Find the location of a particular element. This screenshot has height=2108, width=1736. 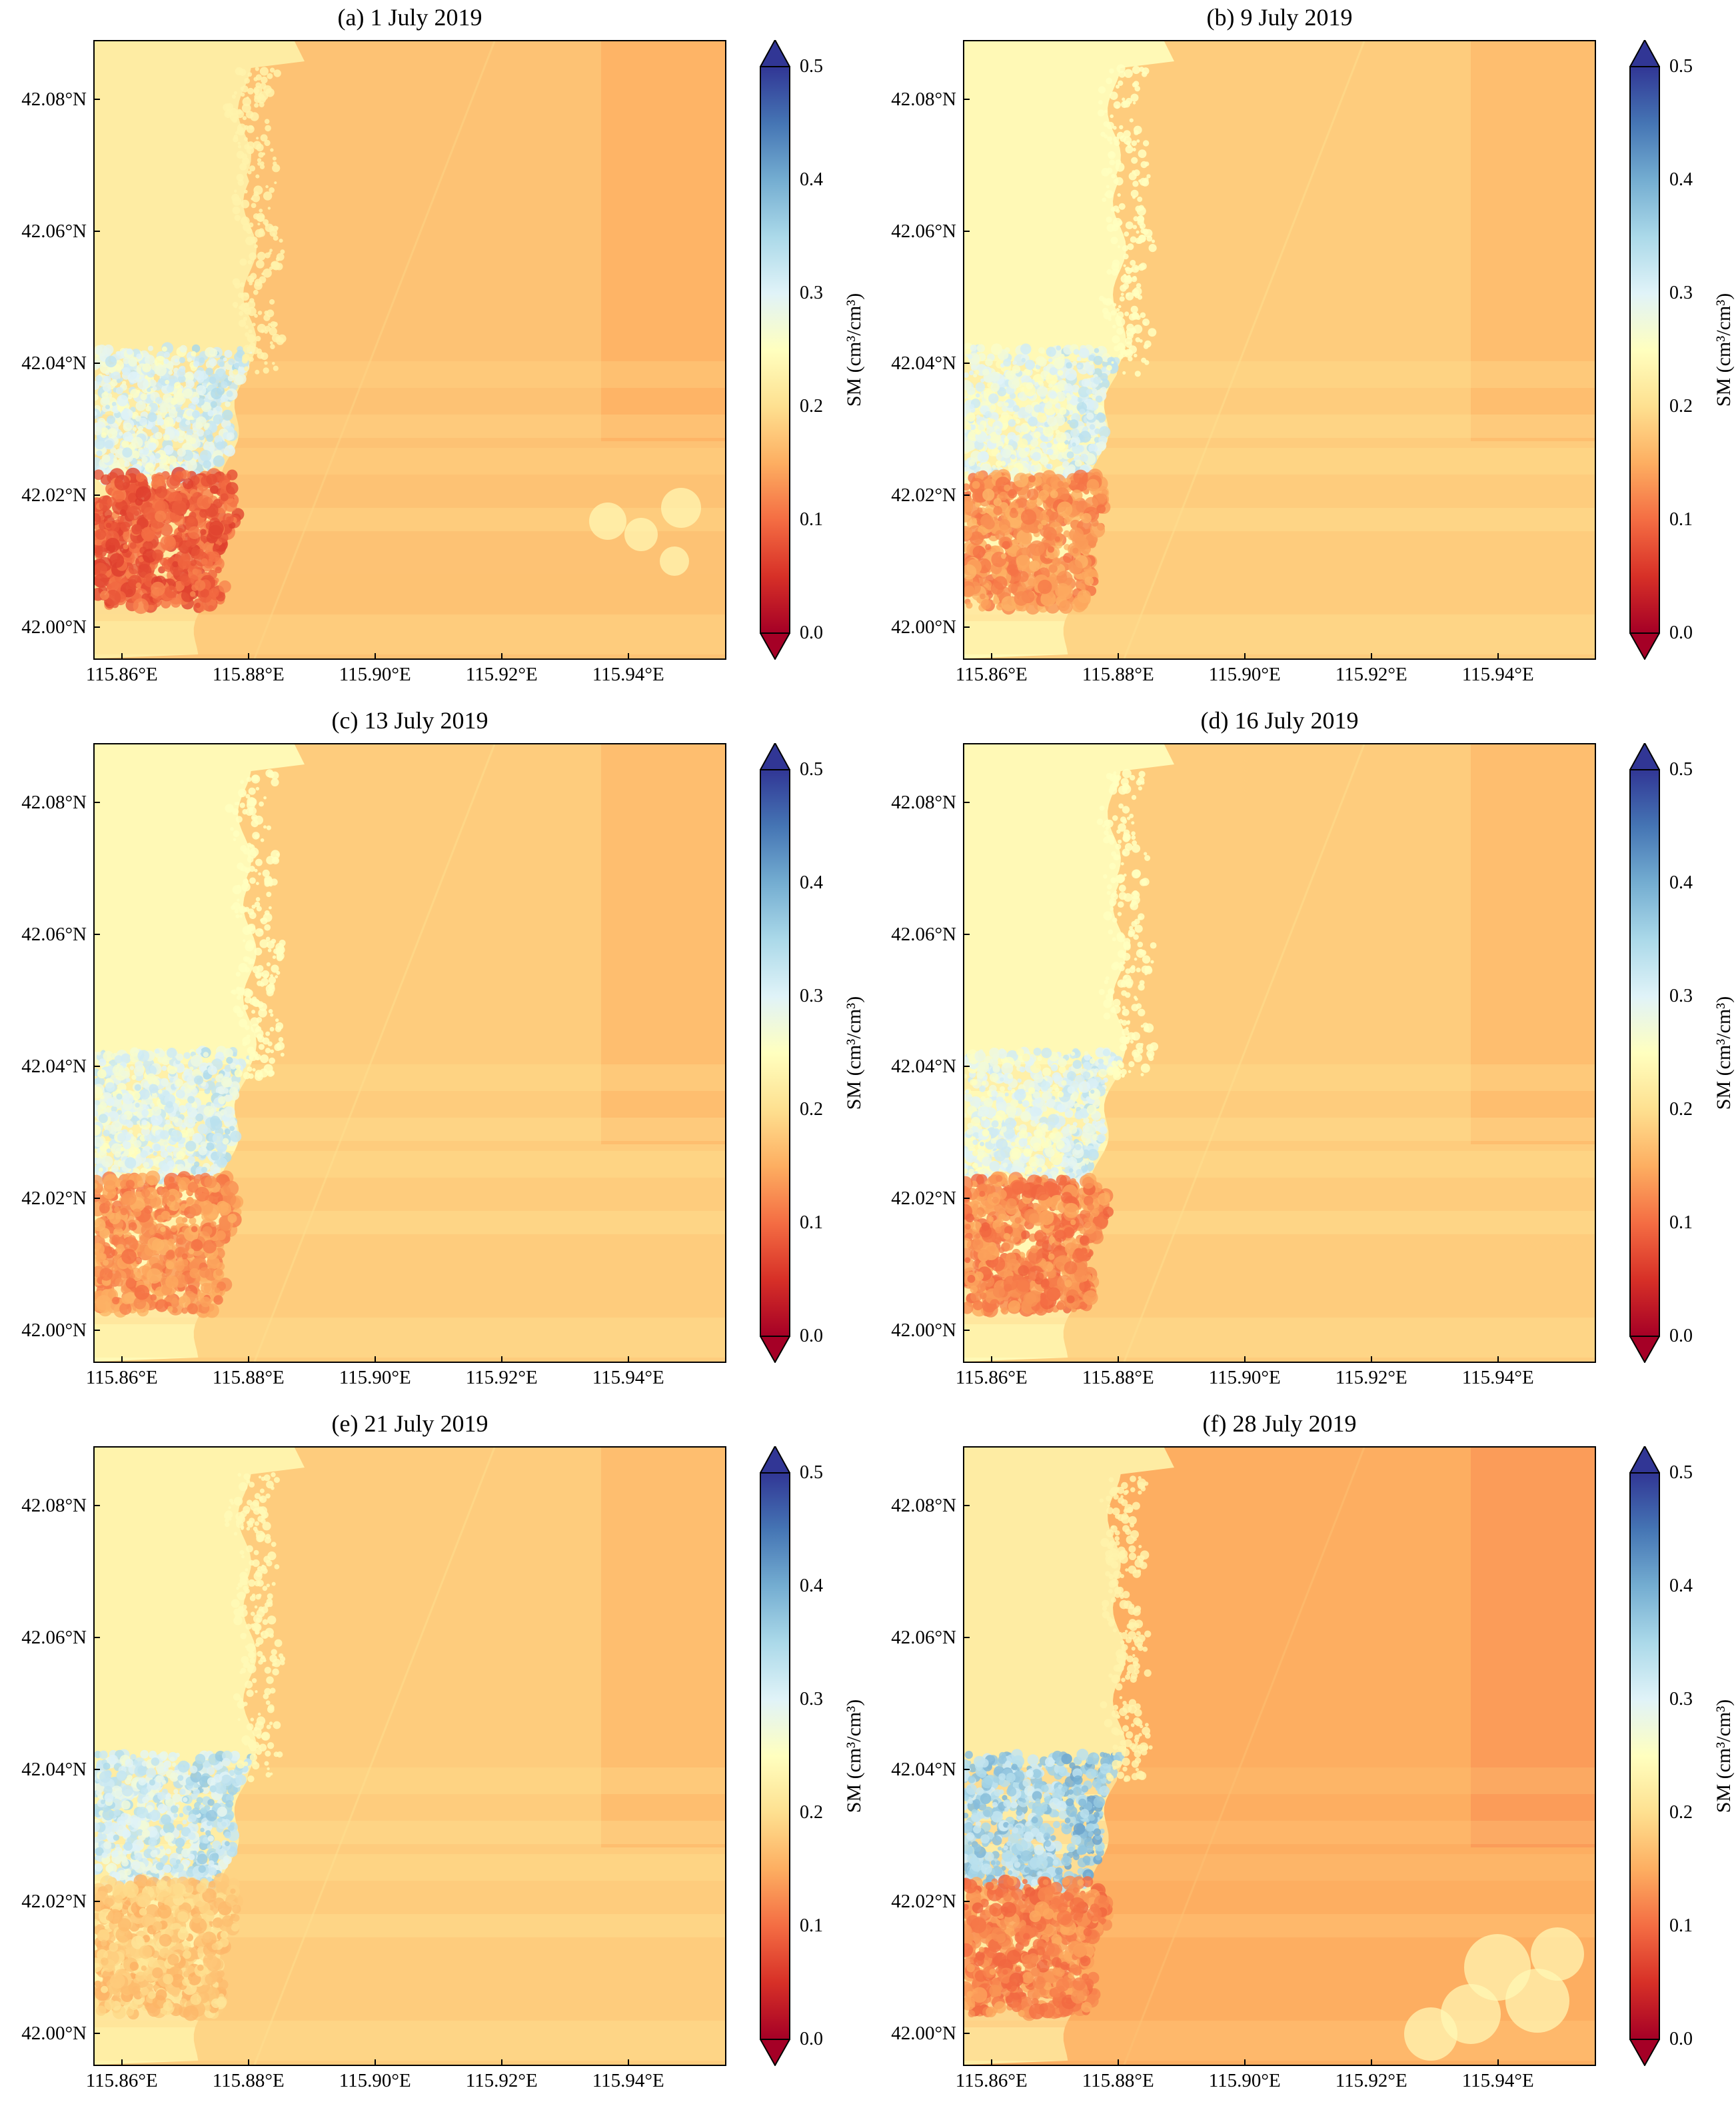

lon-tick-label: 115.94°E is located at coordinates (628, 675).